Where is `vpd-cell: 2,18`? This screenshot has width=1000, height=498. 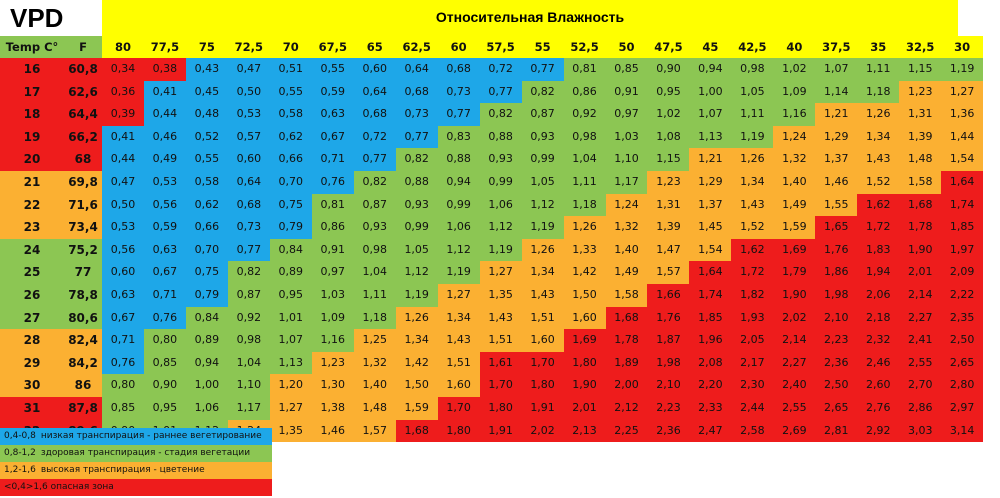
vpd-cell: 2,18 is located at coordinates (878, 318).